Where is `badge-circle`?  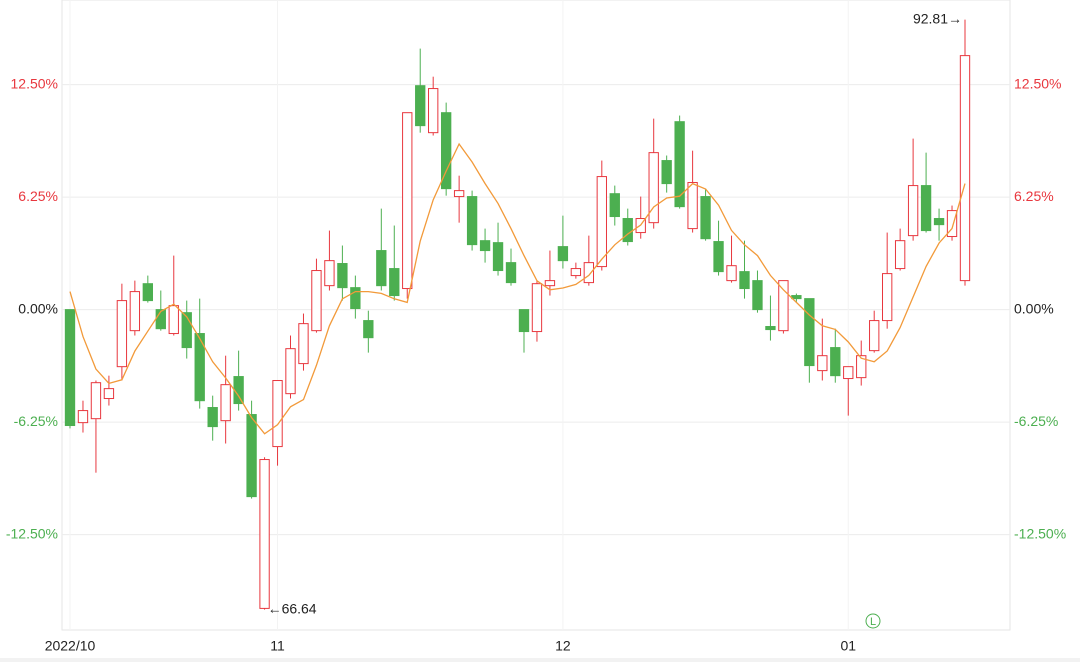
badge-circle is located at coordinates (873, 621).